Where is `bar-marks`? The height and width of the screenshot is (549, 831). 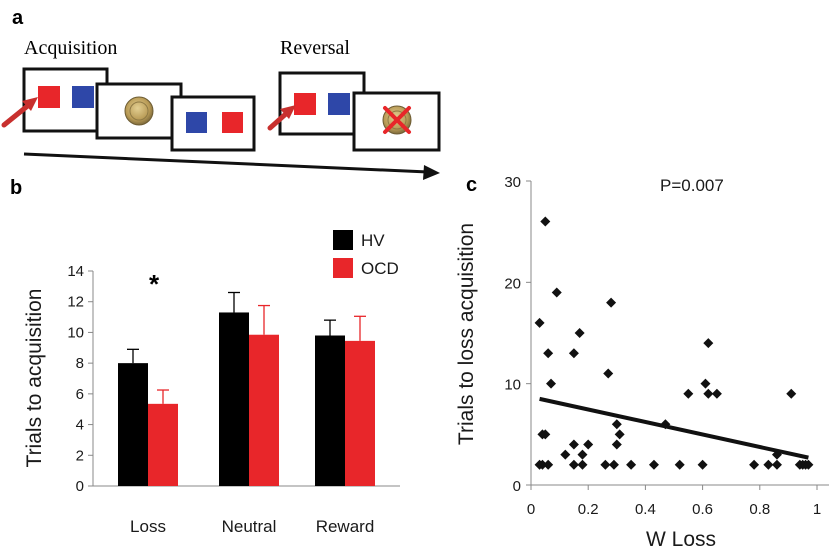 bar-marks is located at coordinates (246, 388).